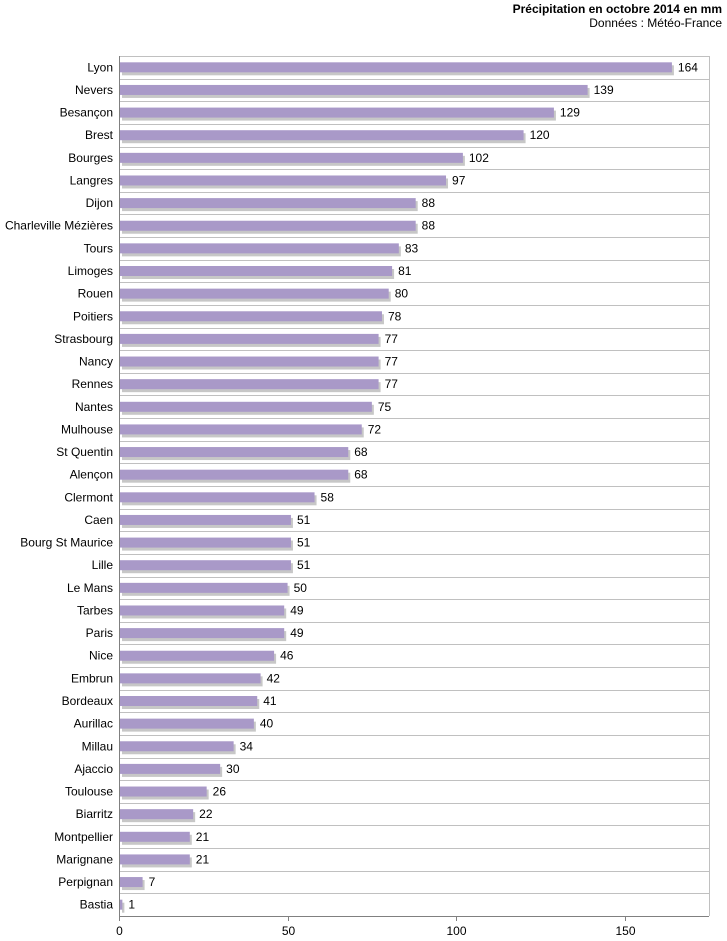 This screenshot has height=941, width=727. I want to click on bar-millau, so click(177, 746).